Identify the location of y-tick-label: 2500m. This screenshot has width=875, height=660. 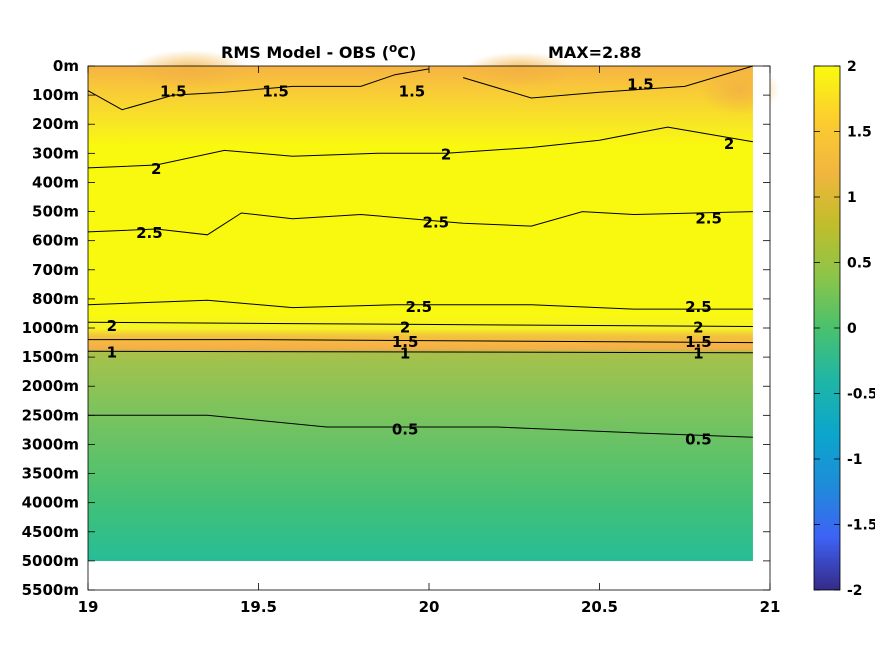
(50, 415).